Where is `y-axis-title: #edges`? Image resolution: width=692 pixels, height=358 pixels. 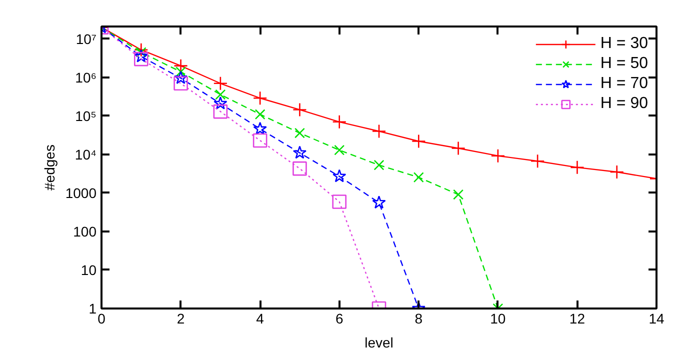
y-axis-title: #edges is located at coordinates (49, 167).